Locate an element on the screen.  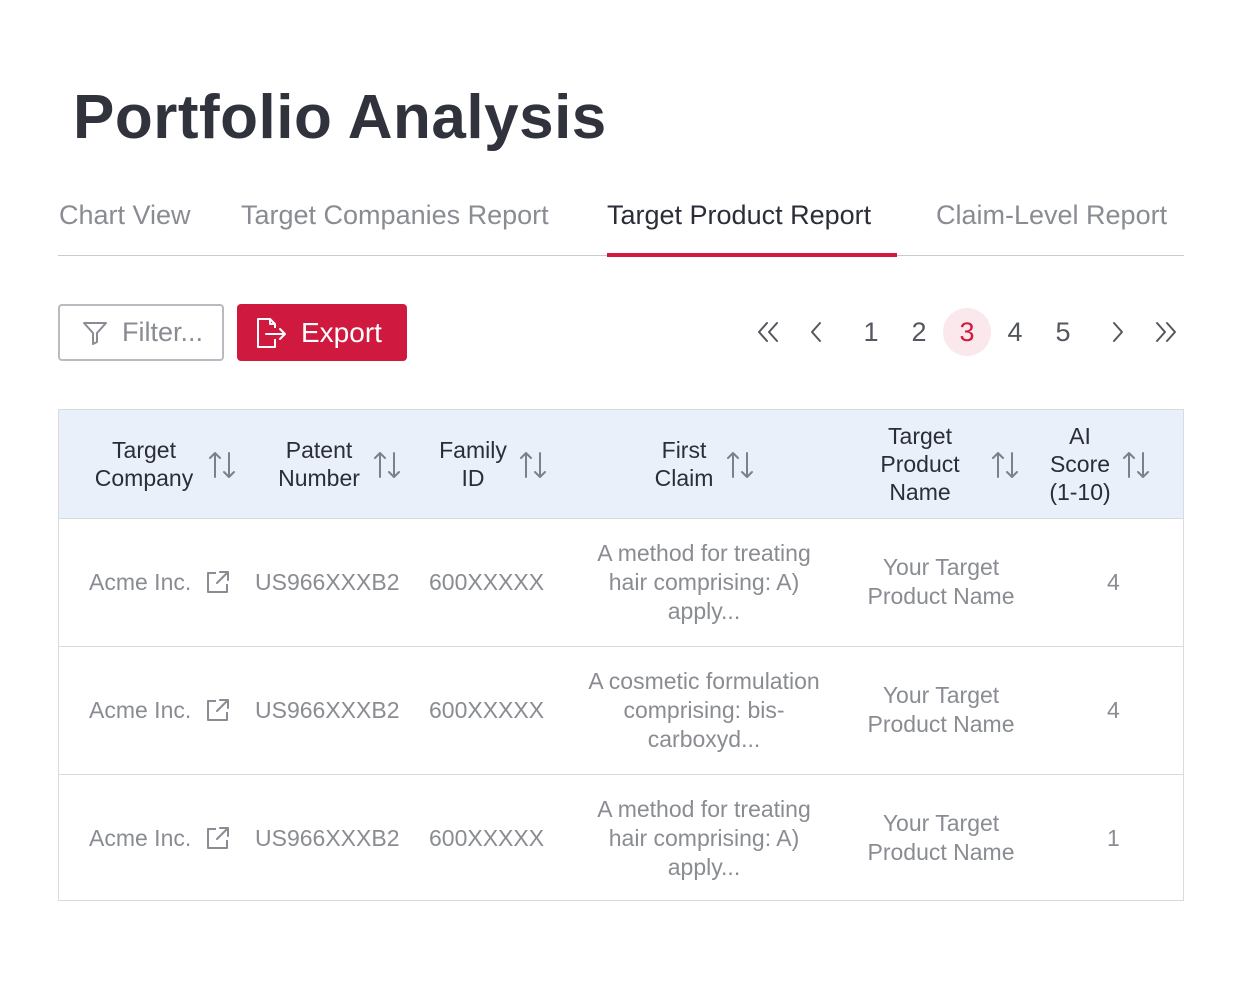
pager-next-button is located at coordinates (1118, 332).